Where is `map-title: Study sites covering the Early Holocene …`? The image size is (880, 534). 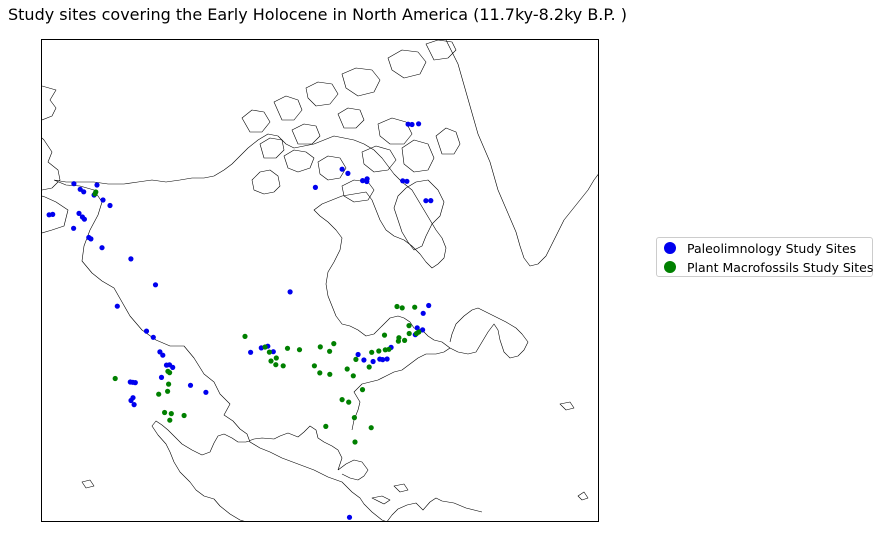
map-title: Study sites covering the Early Holocene … is located at coordinates (317, 14).